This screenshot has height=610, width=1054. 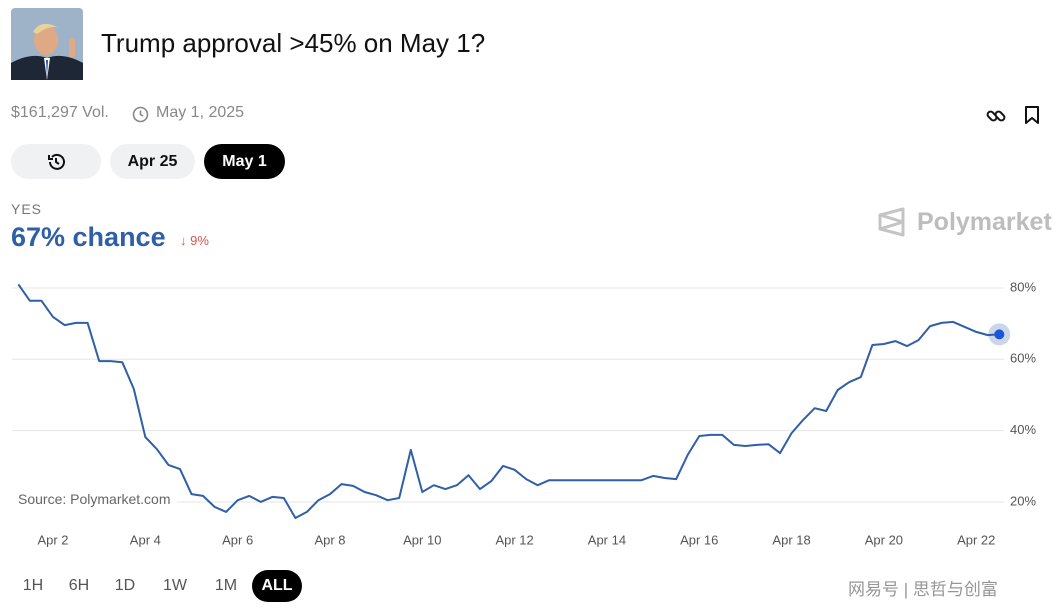 What do you see at coordinates (60, 112) in the screenshot?
I see `volume: $161,297 Vol.` at bounding box center [60, 112].